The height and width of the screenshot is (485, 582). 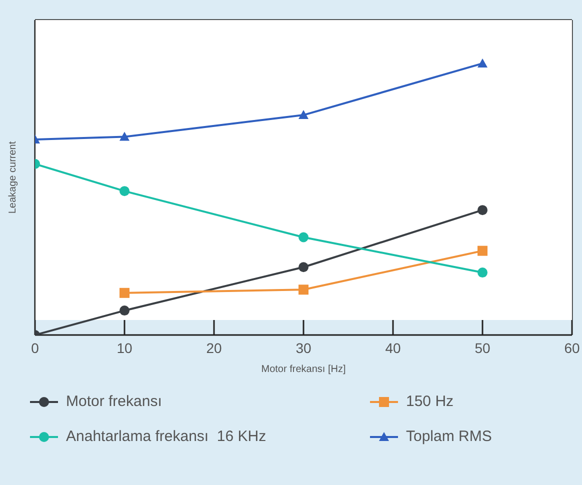 I want to click on legend-label: 150 Hz, so click(x=430, y=401).